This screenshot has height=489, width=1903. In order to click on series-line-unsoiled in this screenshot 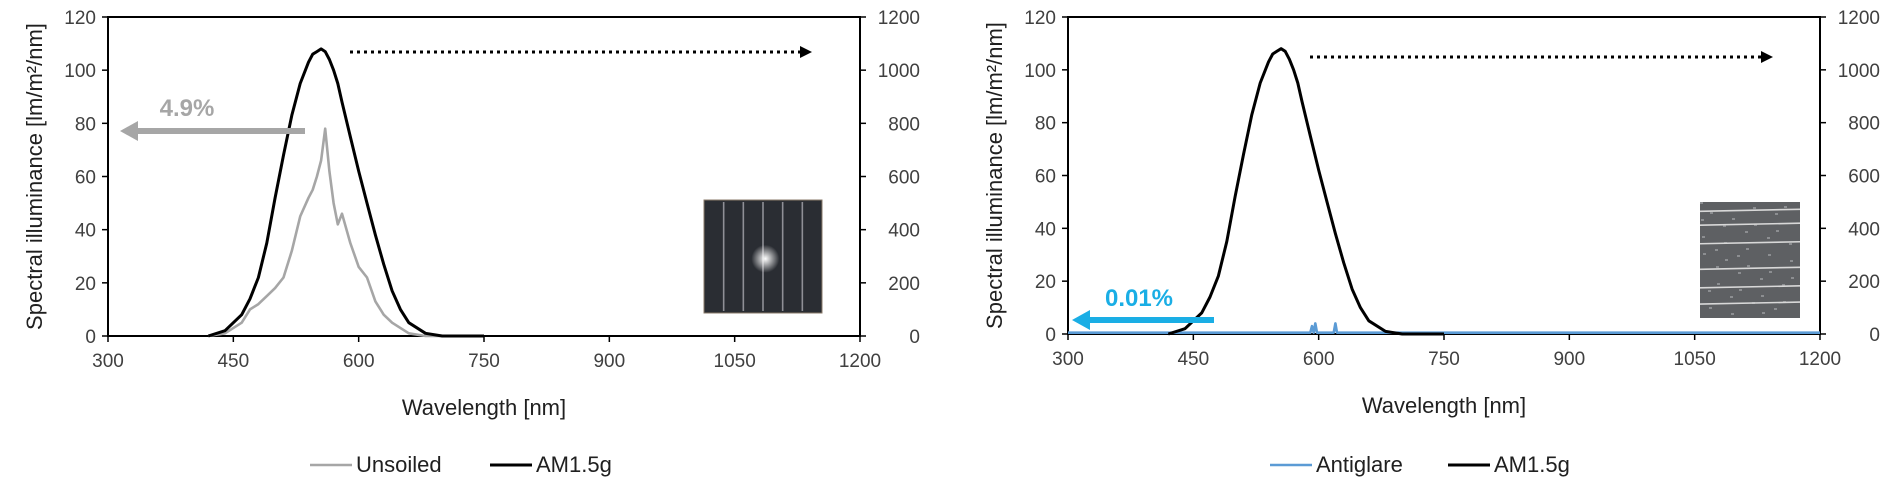, I will do `click(325, 232)`.